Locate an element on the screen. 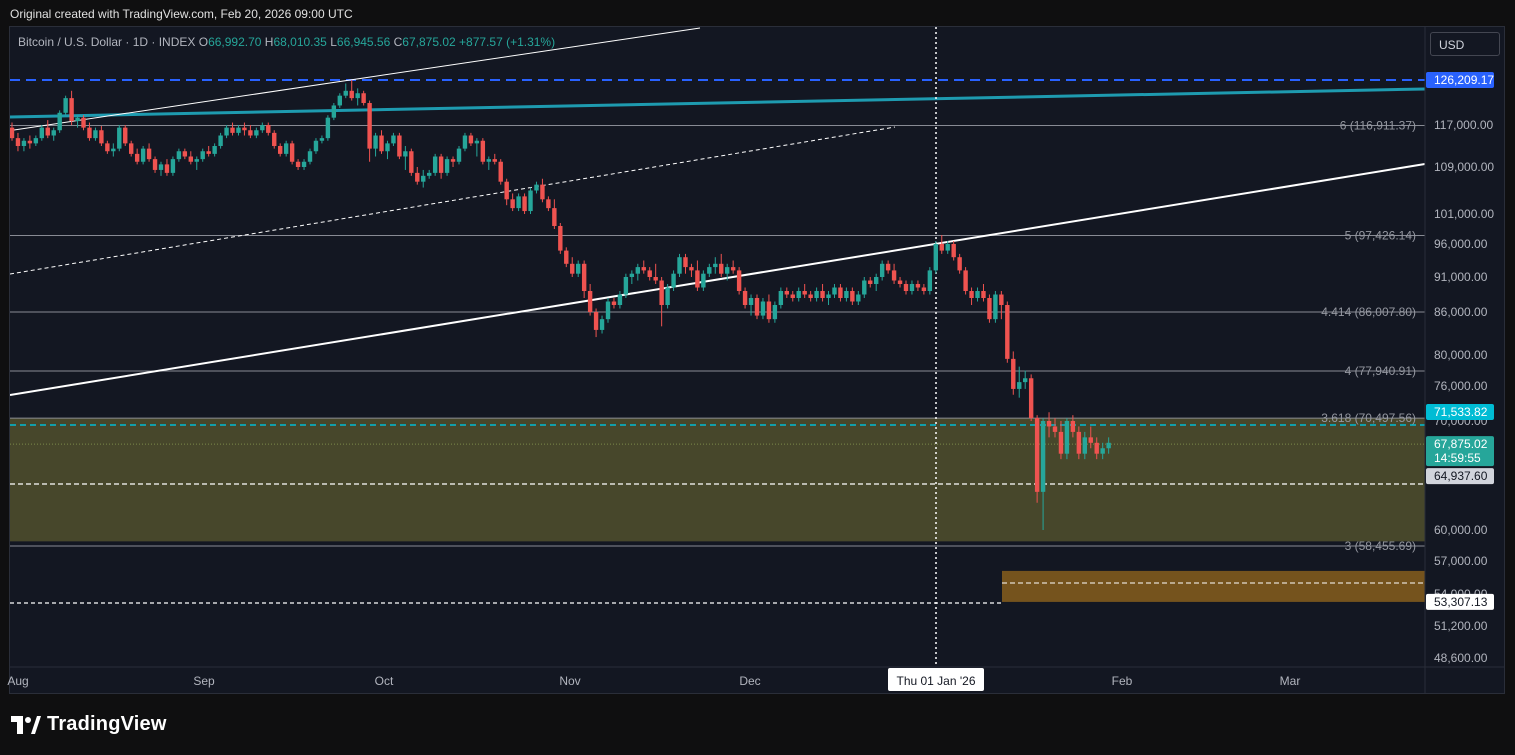 This screenshot has width=1515, height=755. price-tag-countdown: 14:59:55 is located at coordinates (1457, 458).